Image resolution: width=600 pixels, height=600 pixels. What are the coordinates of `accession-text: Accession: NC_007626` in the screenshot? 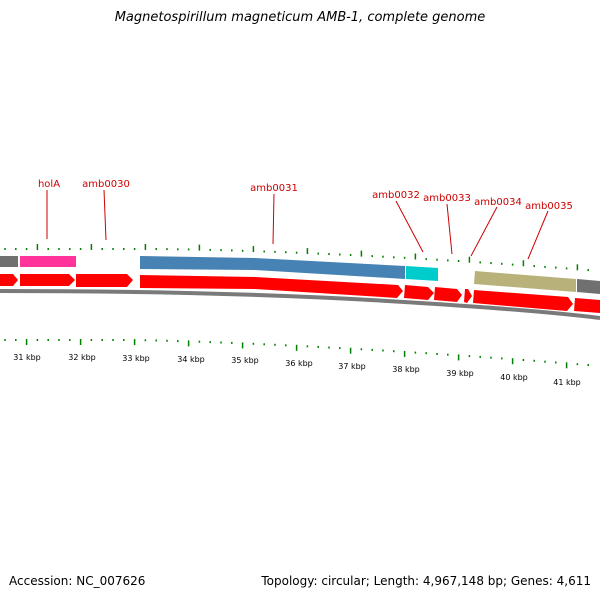 It's located at (77, 581).